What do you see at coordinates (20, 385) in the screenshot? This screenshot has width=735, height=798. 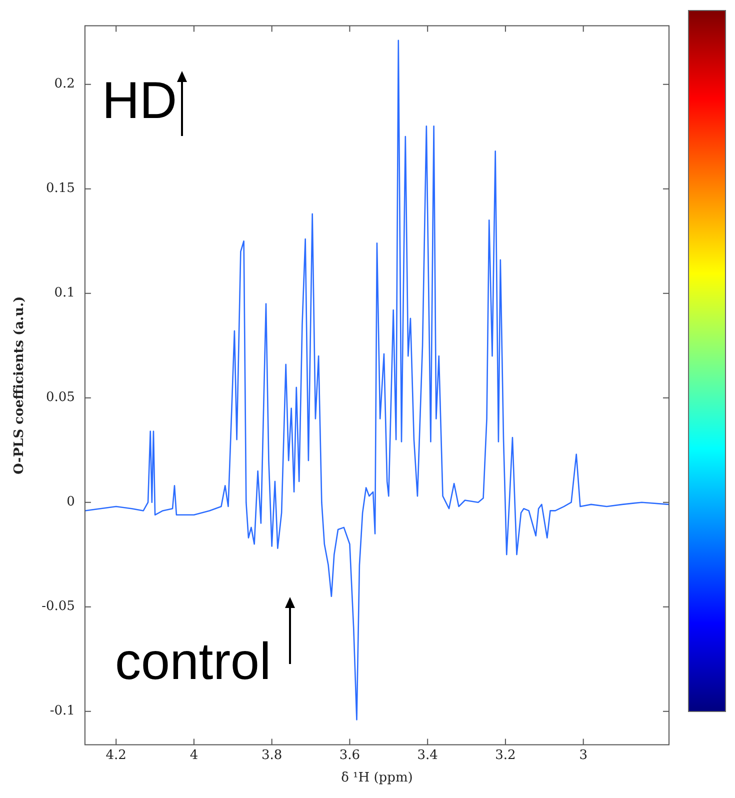 I see `y-axis-title: O-PLS coefficients (a.u.)` at bounding box center [20, 385].